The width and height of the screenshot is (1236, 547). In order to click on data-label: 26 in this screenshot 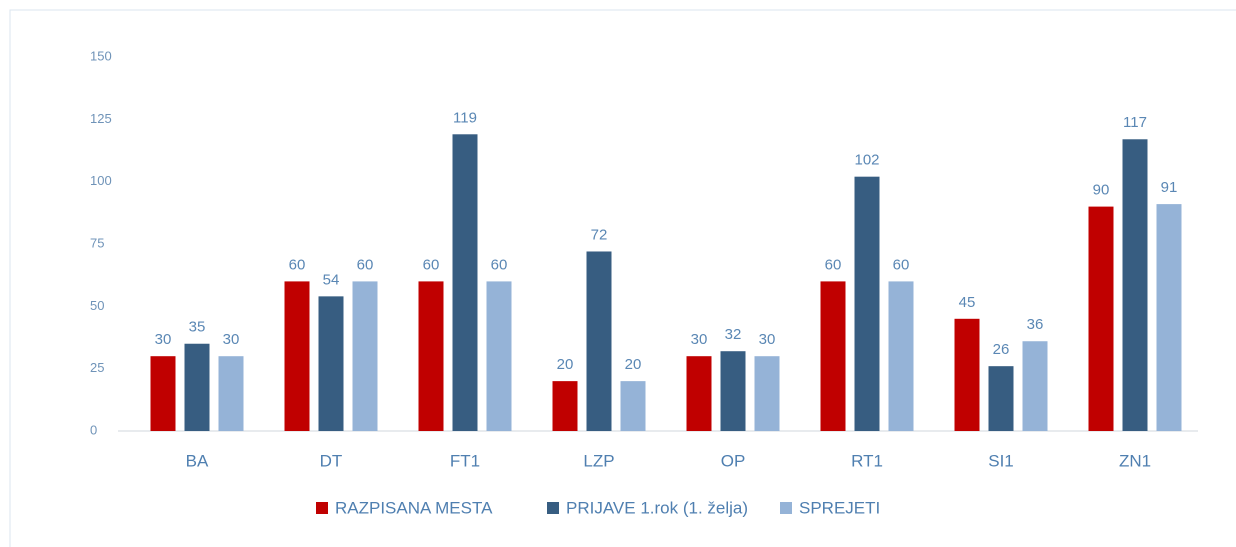, I will do `click(1001, 349)`.